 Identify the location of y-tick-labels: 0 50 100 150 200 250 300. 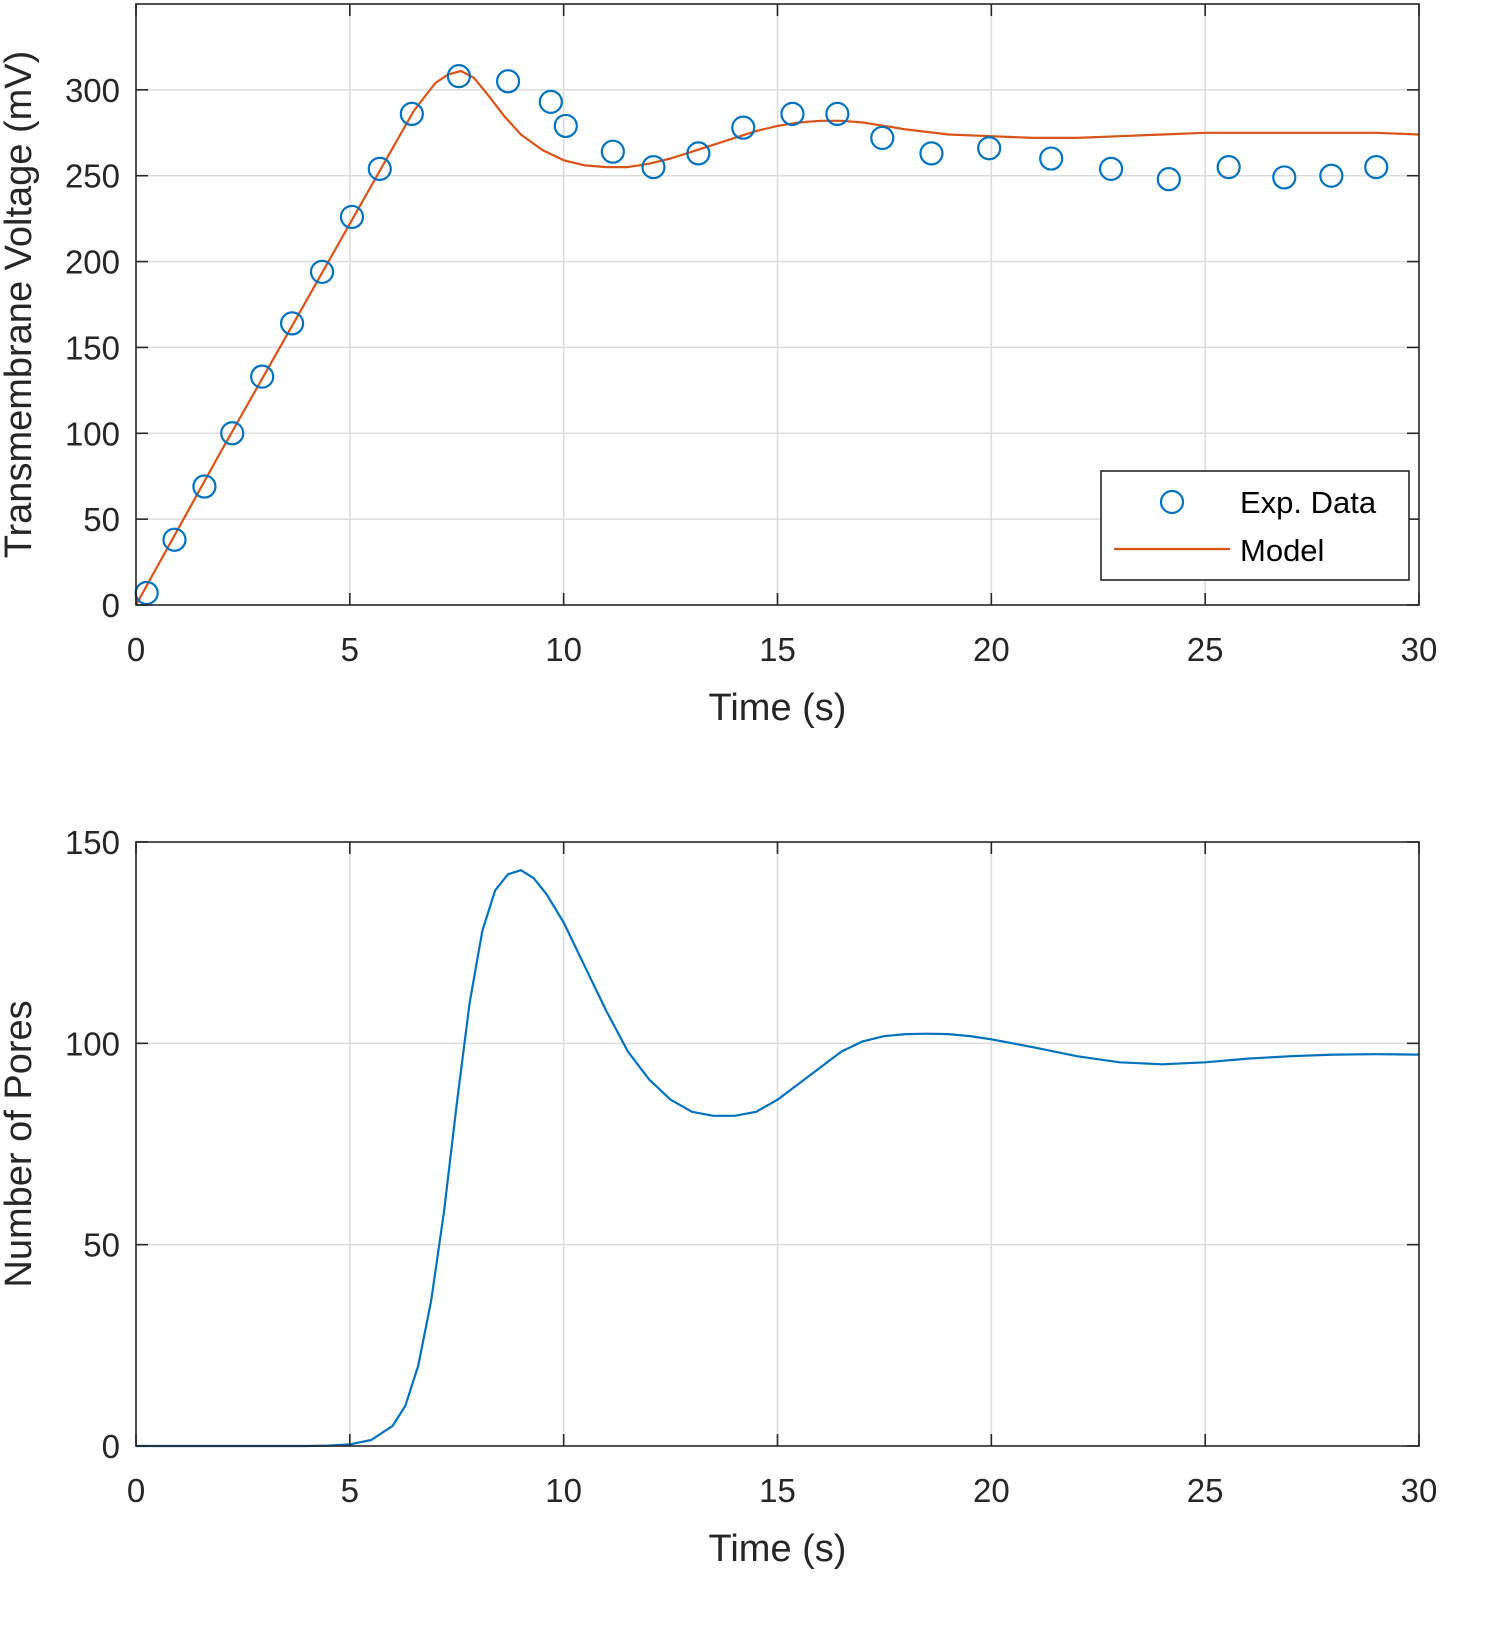
(92, 348).